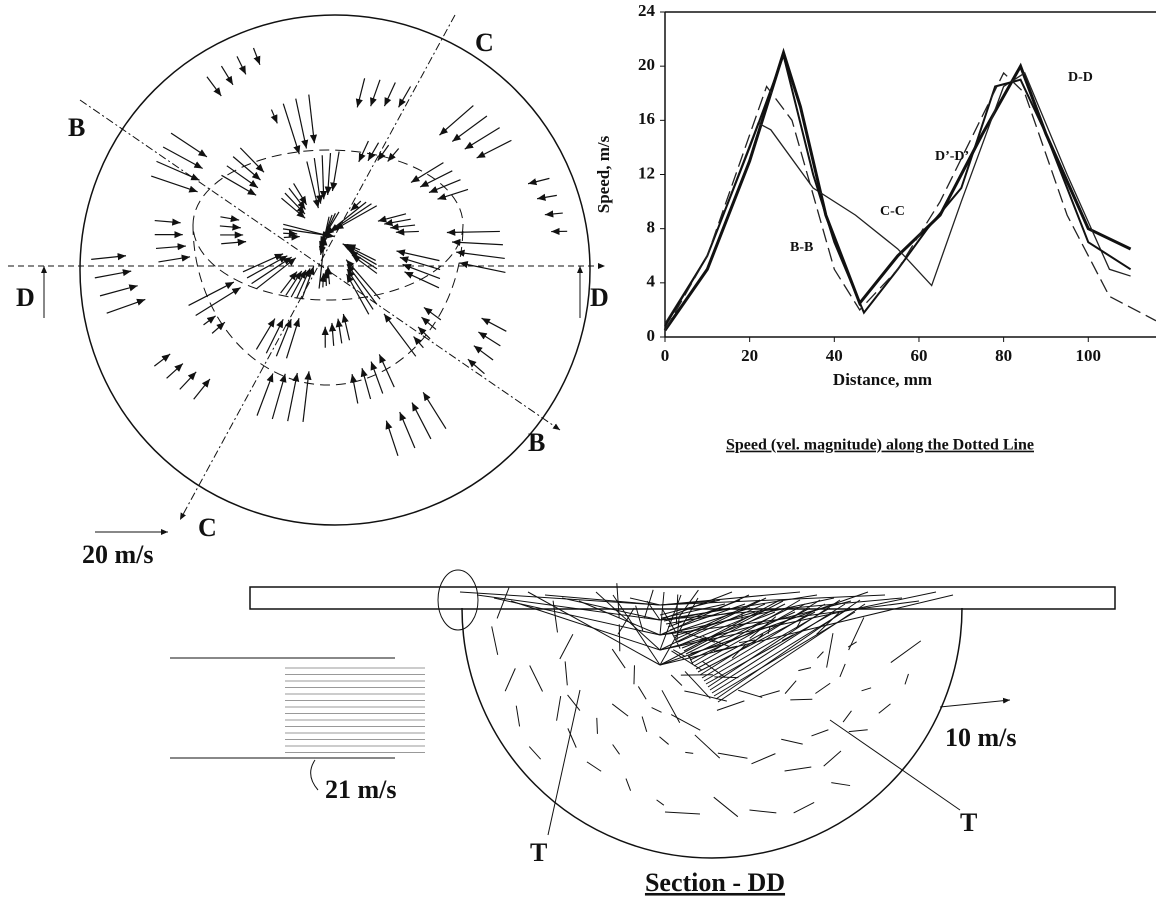 The image size is (1156, 903). What do you see at coordinates (536, 442) in the screenshot?
I see `cut-label: B` at bounding box center [536, 442].